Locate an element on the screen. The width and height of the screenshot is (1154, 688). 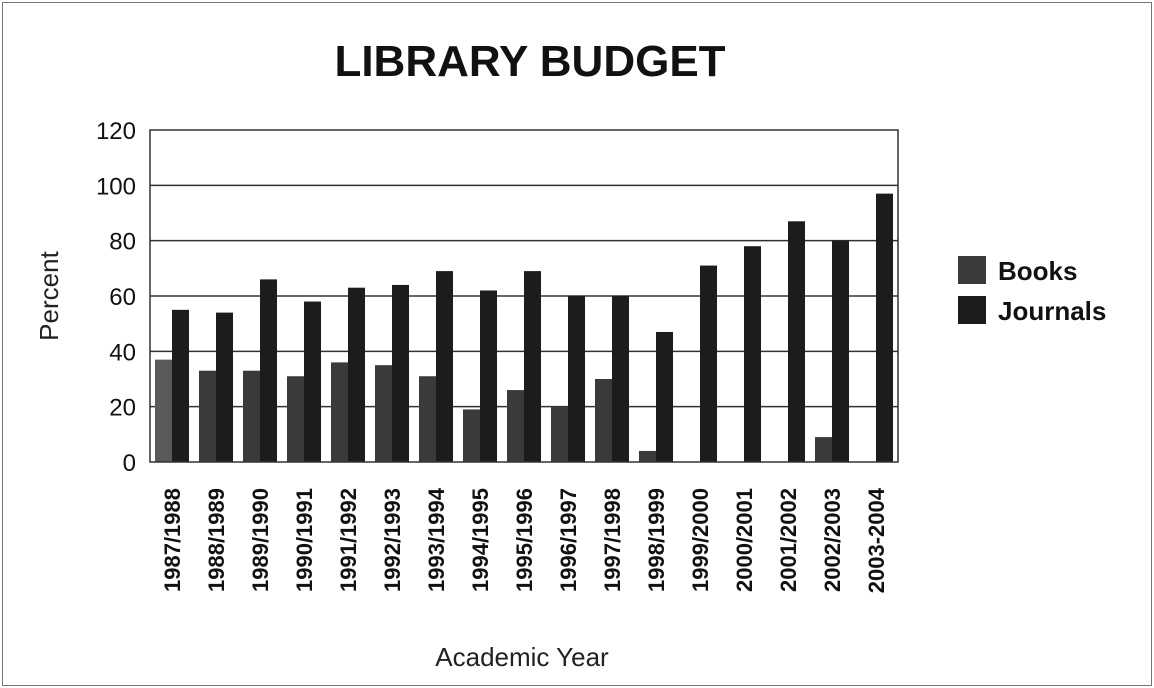
chart-title: LIBRARY BUDGET is located at coordinates (529, 61).